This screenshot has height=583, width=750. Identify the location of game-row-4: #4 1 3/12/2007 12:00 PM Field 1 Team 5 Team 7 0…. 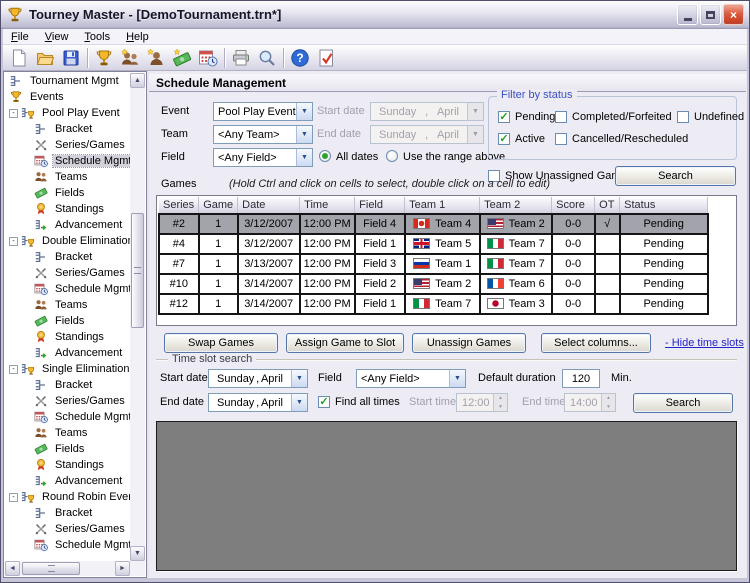
(433, 244).